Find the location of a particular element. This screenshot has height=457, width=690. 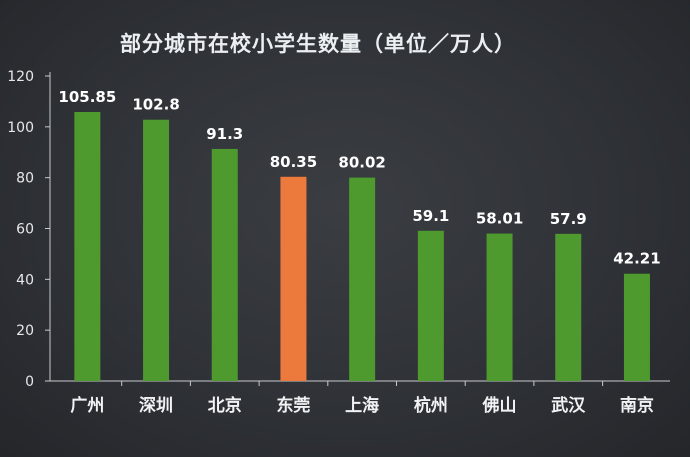

y-tick-label: 20 is located at coordinates (25, 331).